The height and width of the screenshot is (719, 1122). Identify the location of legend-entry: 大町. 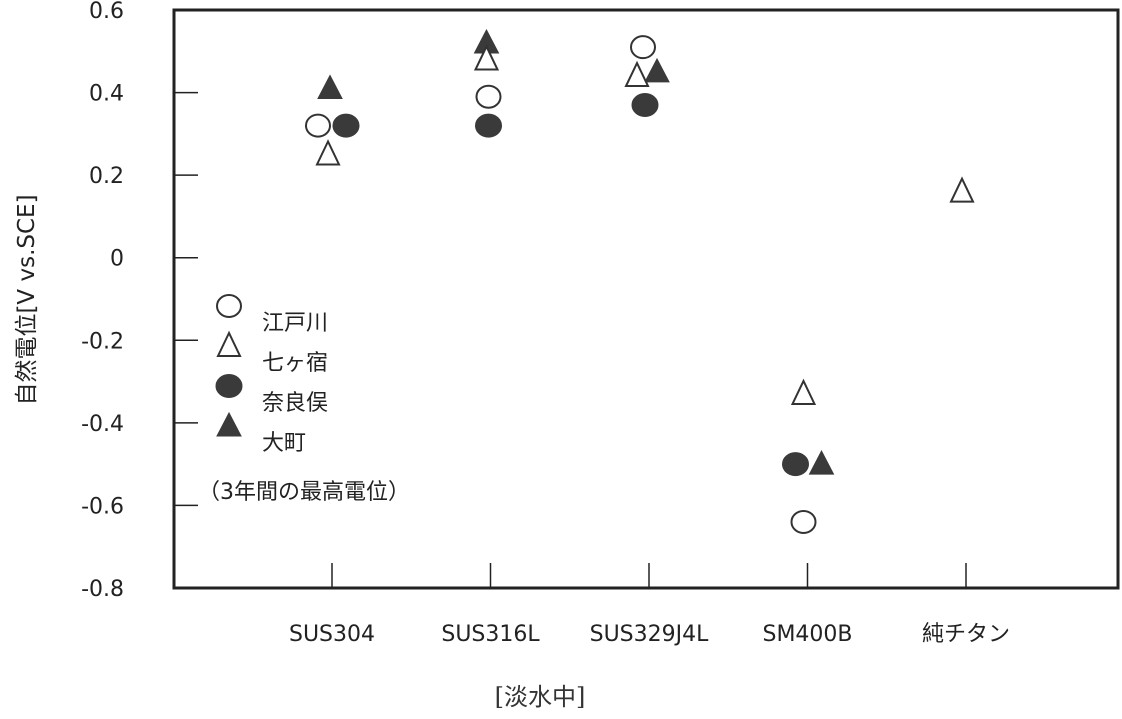
(284, 443).